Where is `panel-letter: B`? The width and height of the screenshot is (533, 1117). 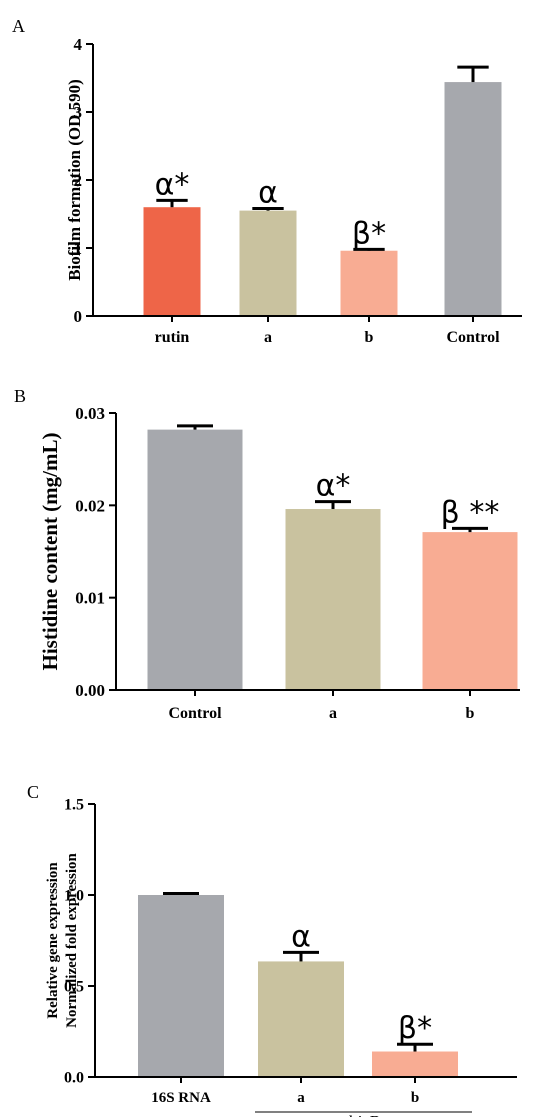 panel-letter: B is located at coordinates (20, 396).